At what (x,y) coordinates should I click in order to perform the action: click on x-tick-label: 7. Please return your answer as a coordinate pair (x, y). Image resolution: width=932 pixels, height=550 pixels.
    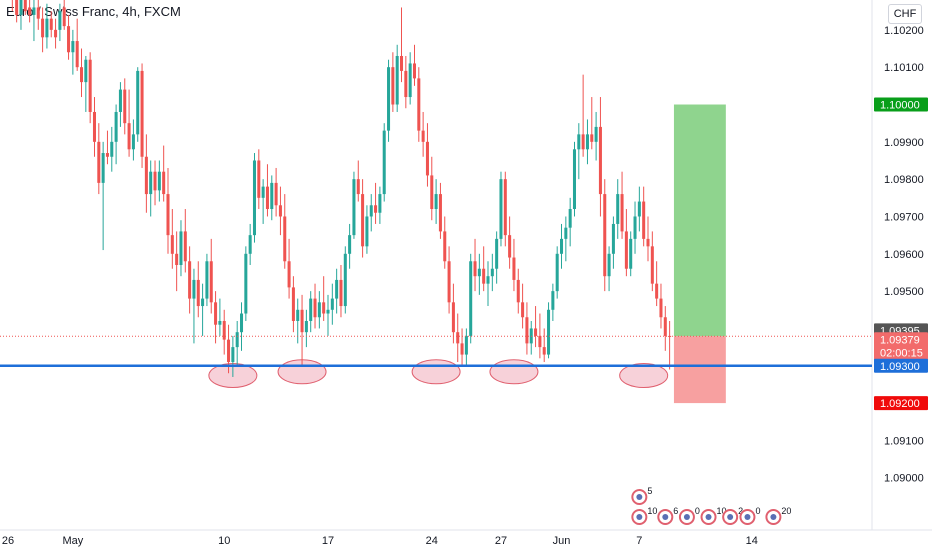
    Looking at the image, I should click on (639, 541).